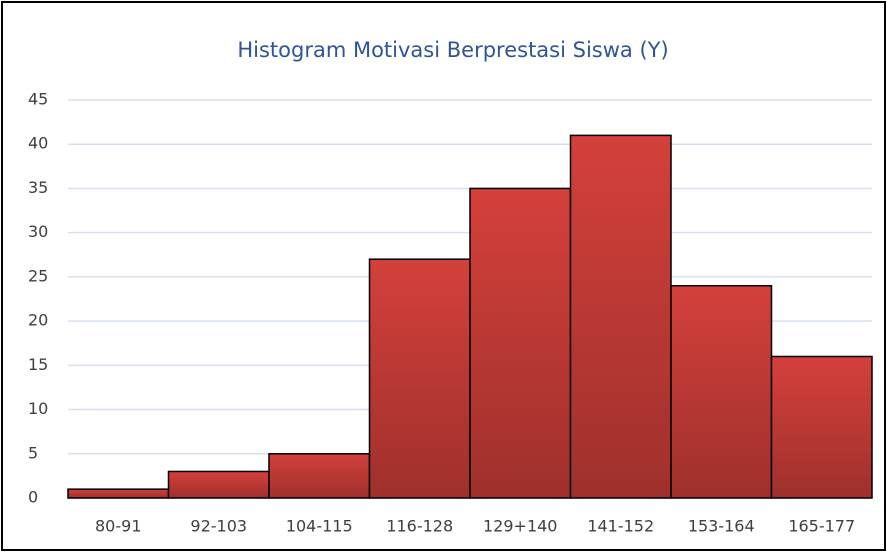 The width and height of the screenshot is (887, 552). What do you see at coordinates (38, 408) in the screenshot?
I see `y-tick-label: 10` at bounding box center [38, 408].